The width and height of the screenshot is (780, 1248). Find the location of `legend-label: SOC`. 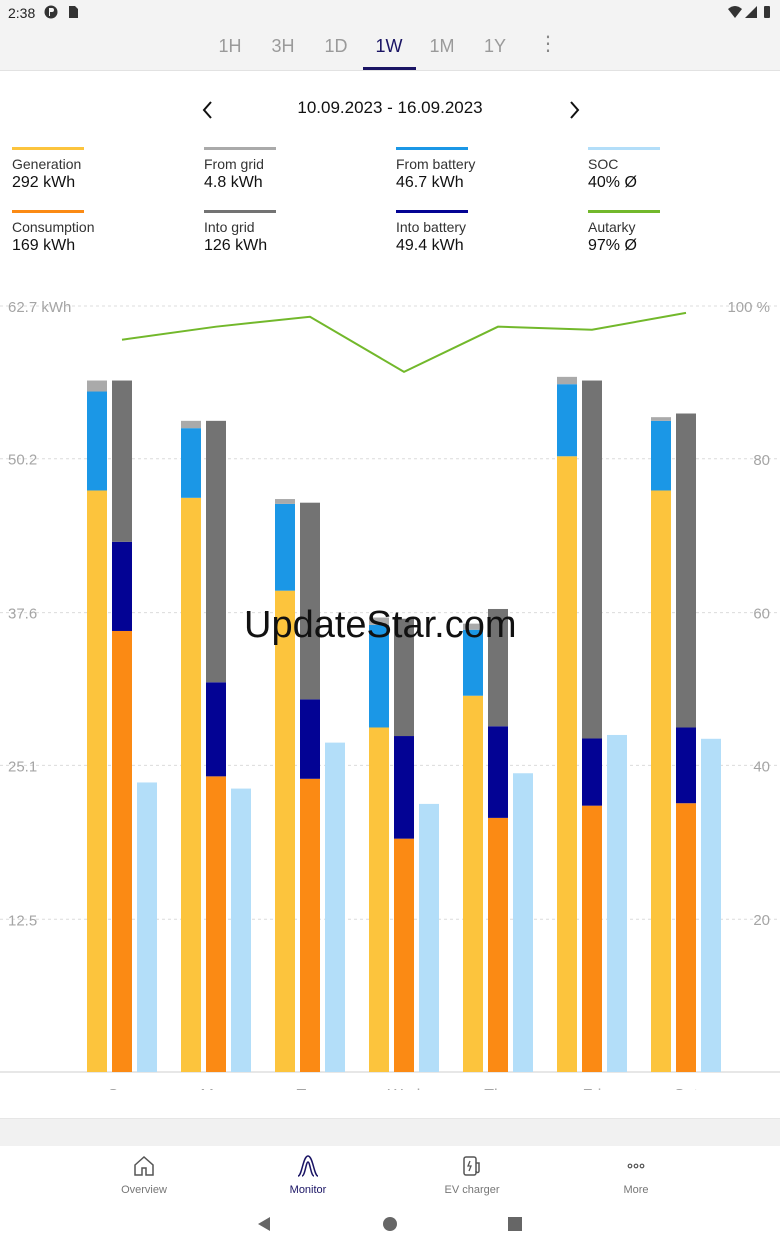

legend-label: SOC is located at coordinates (603, 164).